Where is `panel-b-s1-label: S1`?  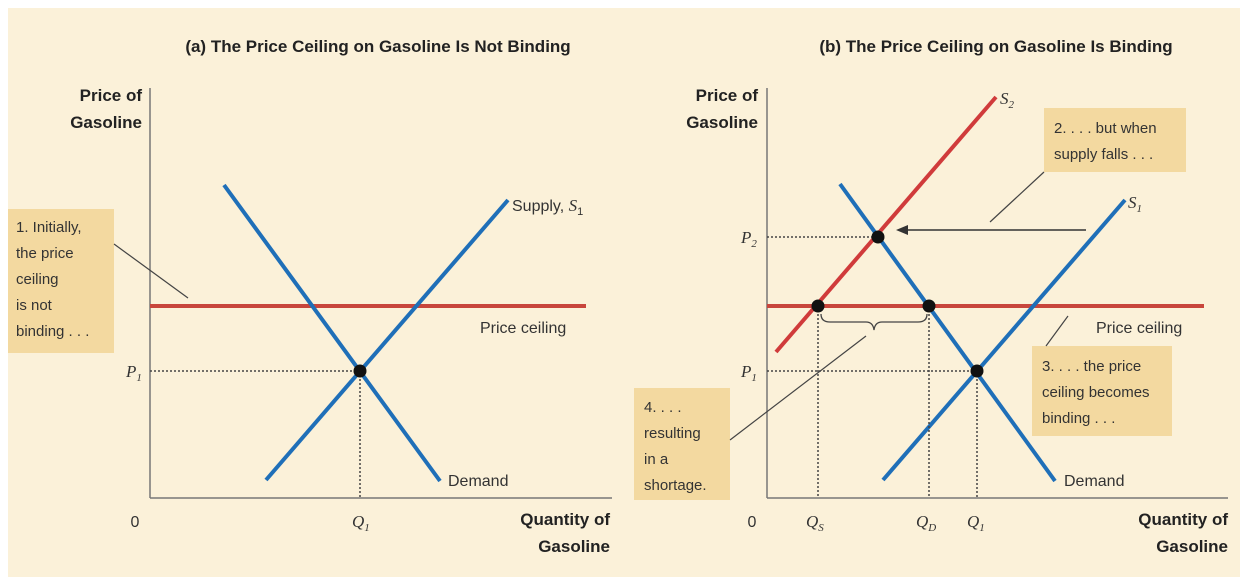 panel-b-s1-label: S1 is located at coordinates (1135, 204).